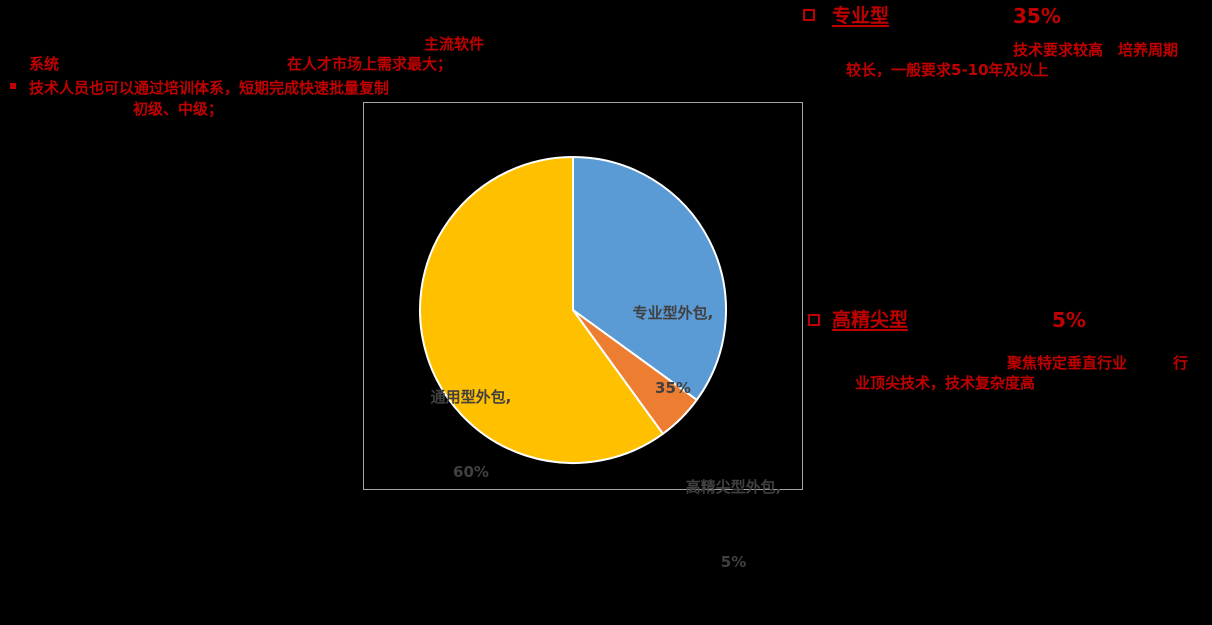  I want to click on annotation-training: 技术人员也可以通过培训体系，短期完成快速批量复制, so click(209, 88).